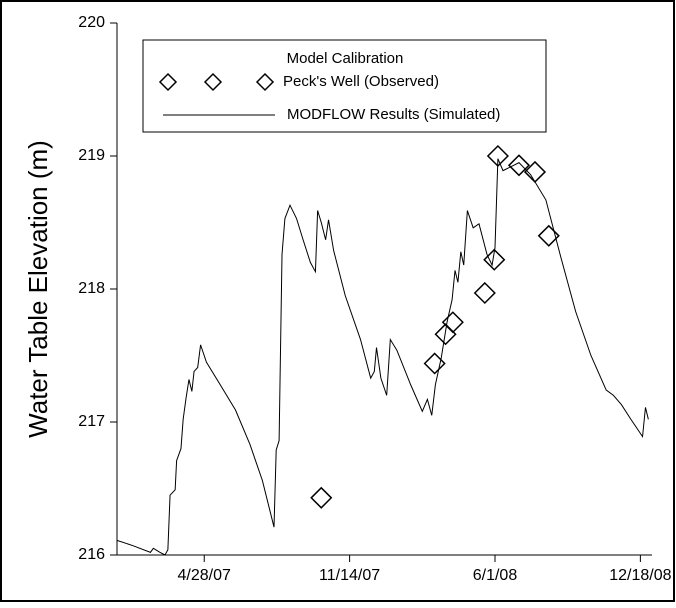 The height and width of the screenshot is (608, 676). What do you see at coordinates (393, 114) in the screenshot?
I see `legend-label: MODFLOW Results (Simulated)` at bounding box center [393, 114].